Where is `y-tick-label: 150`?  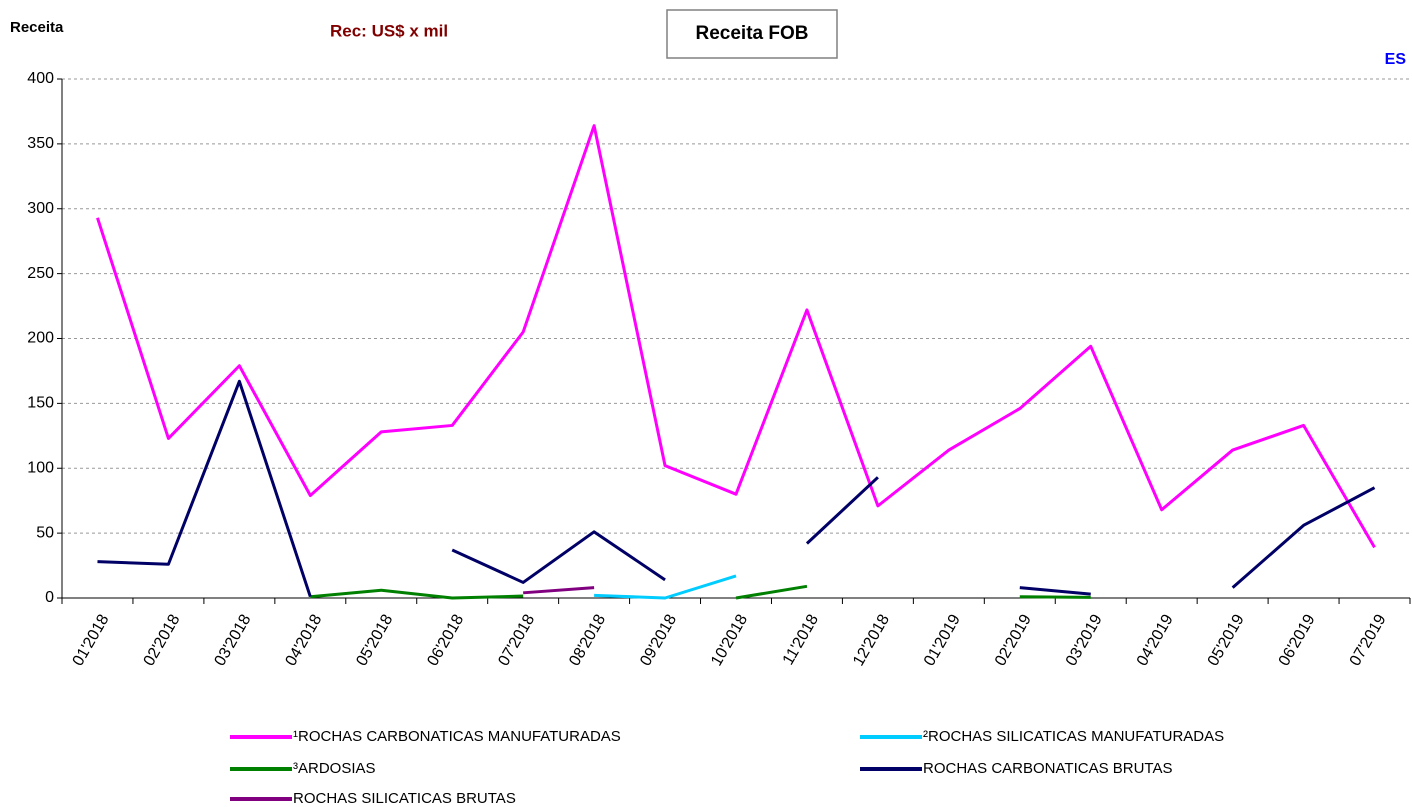
y-tick-label: 150 is located at coordinates (40, 403).